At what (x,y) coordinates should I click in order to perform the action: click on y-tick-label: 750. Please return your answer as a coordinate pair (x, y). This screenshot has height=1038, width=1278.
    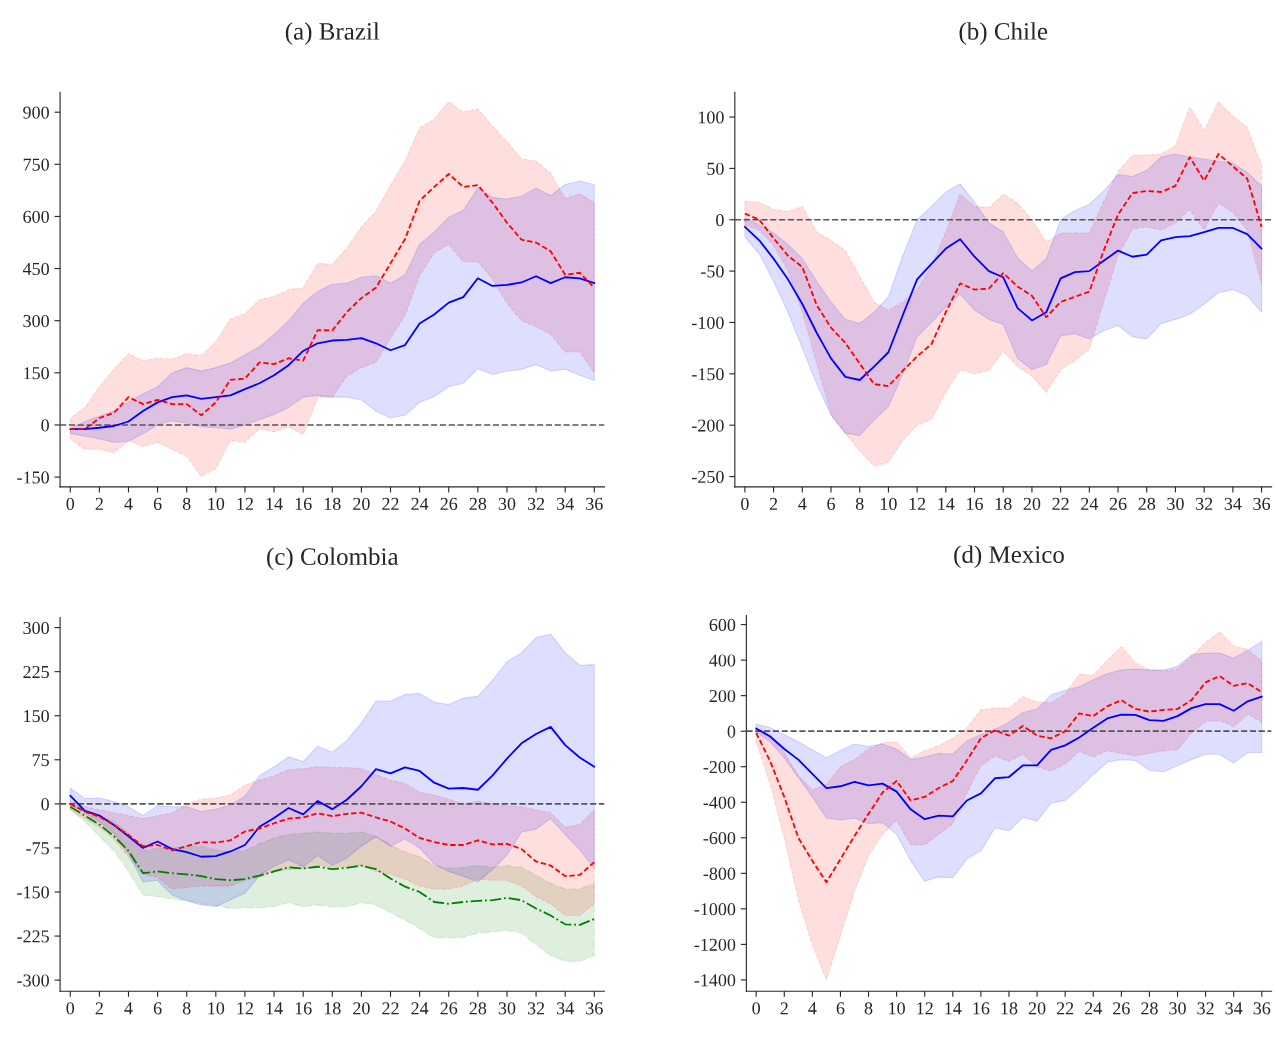
    Looking at the image, I should click on (36, 164).